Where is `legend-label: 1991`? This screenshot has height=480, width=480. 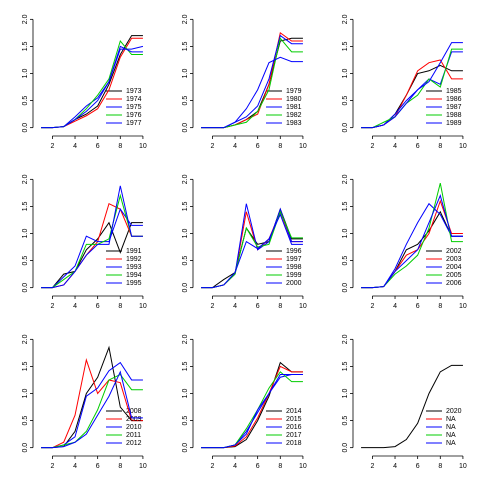
legend-label: 1991 is located at coordinates (134, 251).